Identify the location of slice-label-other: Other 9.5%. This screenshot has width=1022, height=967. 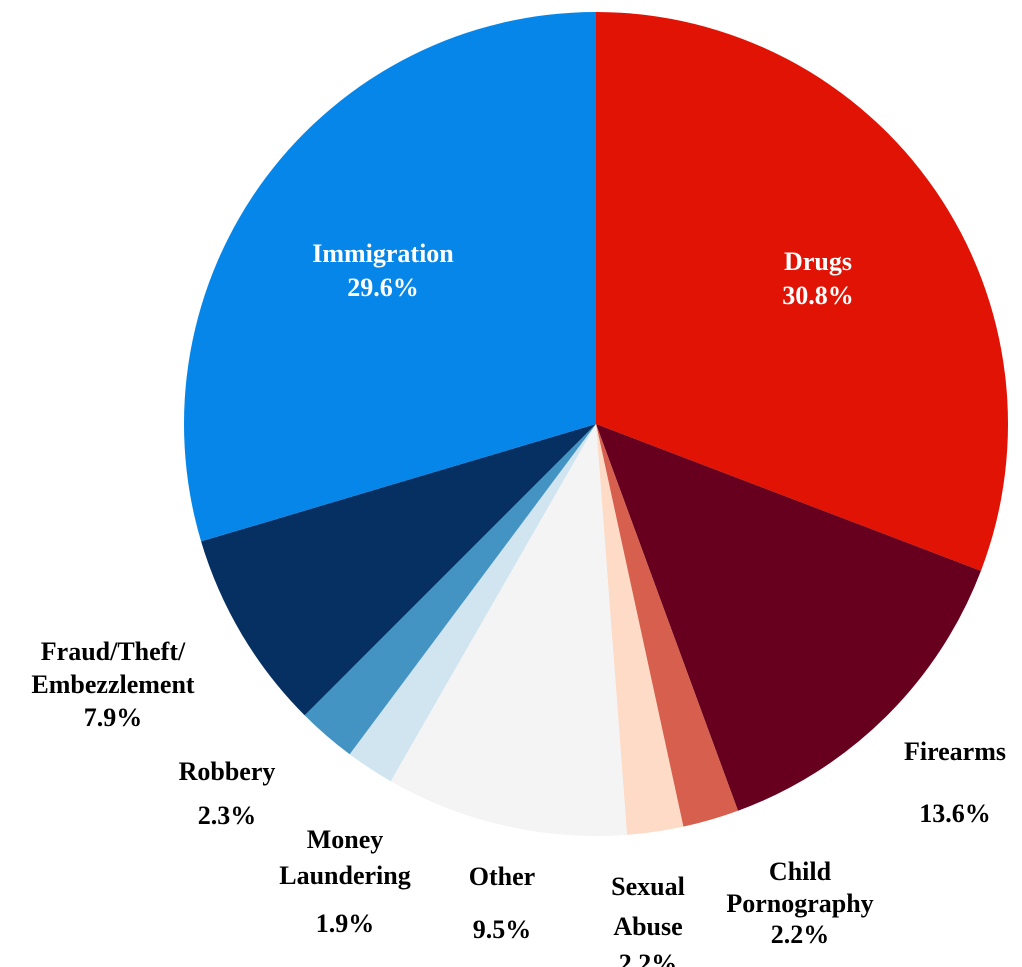
(502, 903).